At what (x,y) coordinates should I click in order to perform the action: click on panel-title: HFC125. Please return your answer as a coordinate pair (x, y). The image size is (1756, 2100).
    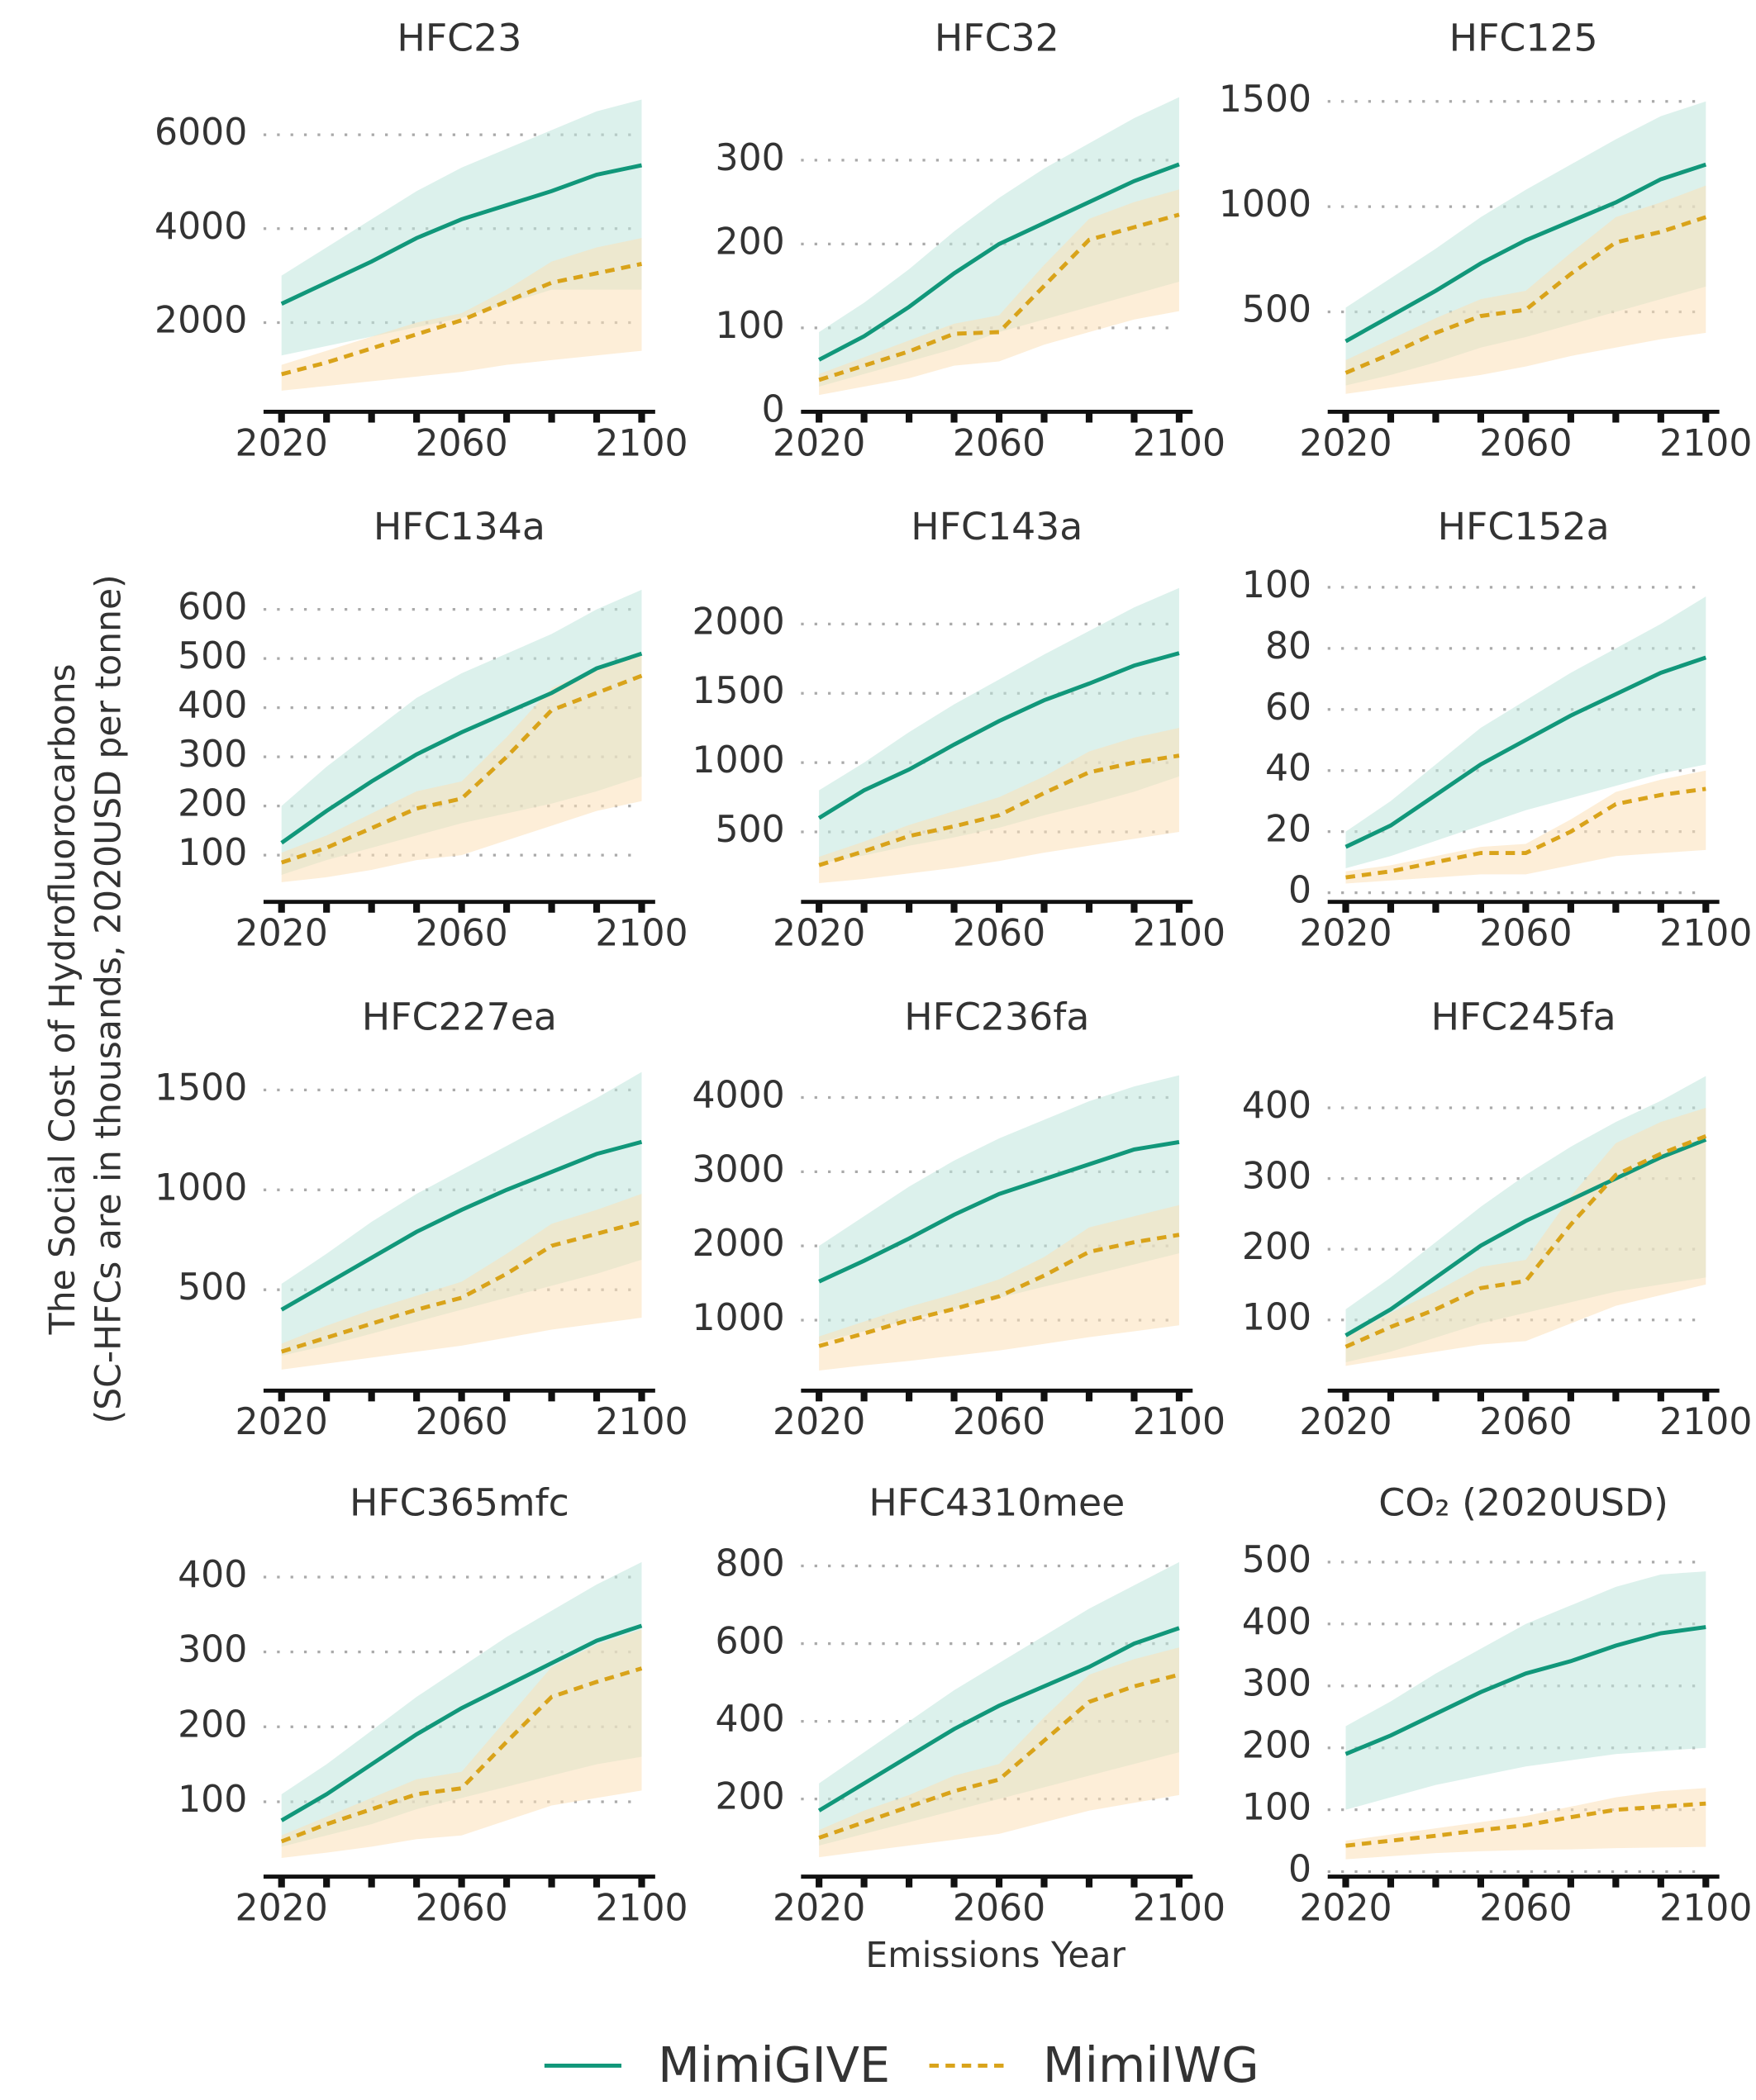
    Looking at the image, I should click on (1523, 38).